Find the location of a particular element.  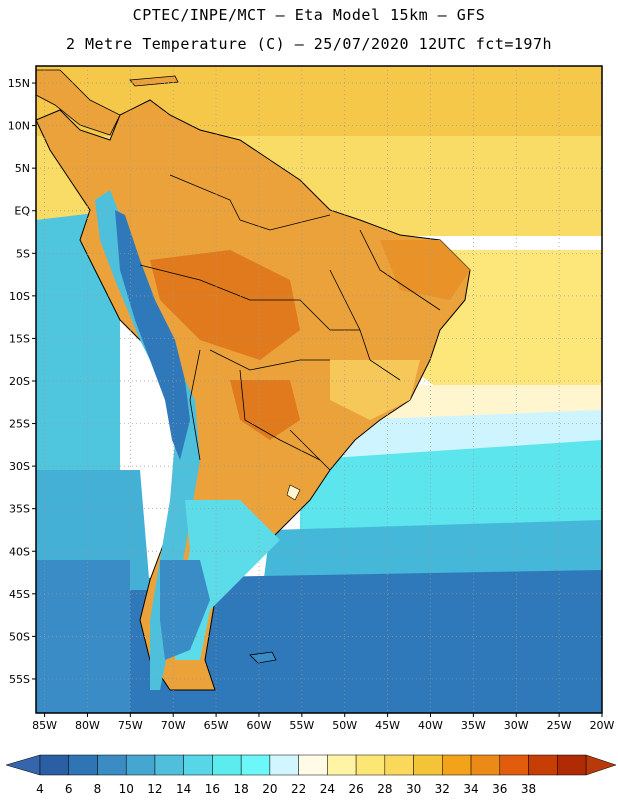

colorbar-label: 14 is located at coordinates (183, 789).